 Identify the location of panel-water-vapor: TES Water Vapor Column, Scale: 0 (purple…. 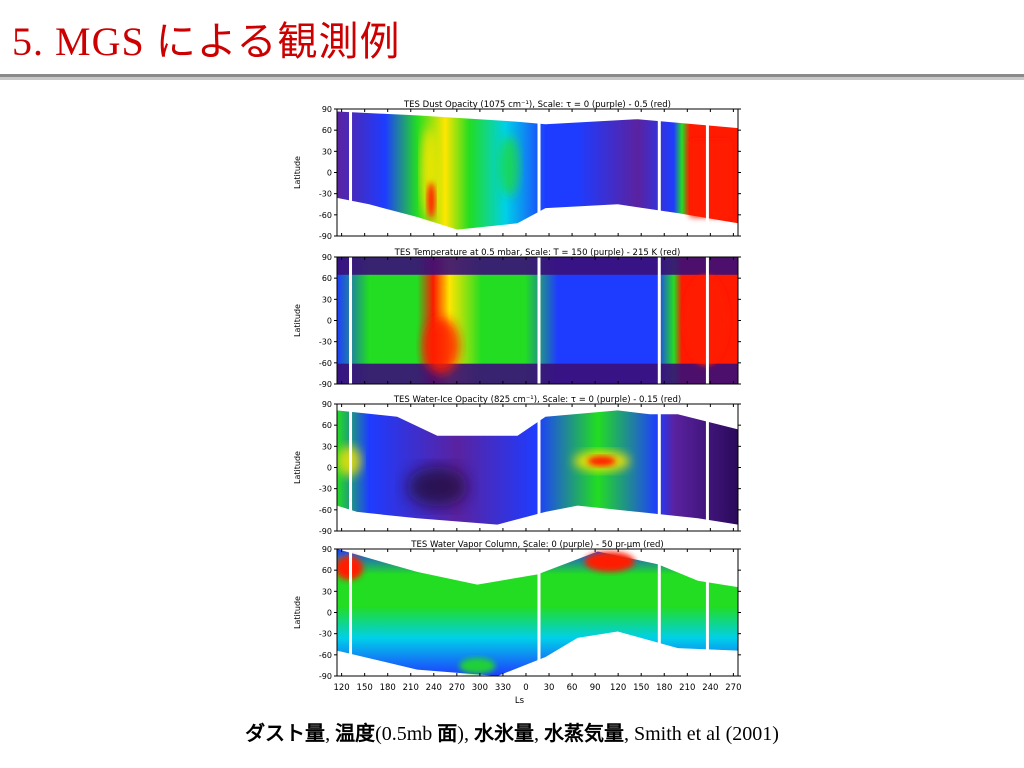
(517, 610).